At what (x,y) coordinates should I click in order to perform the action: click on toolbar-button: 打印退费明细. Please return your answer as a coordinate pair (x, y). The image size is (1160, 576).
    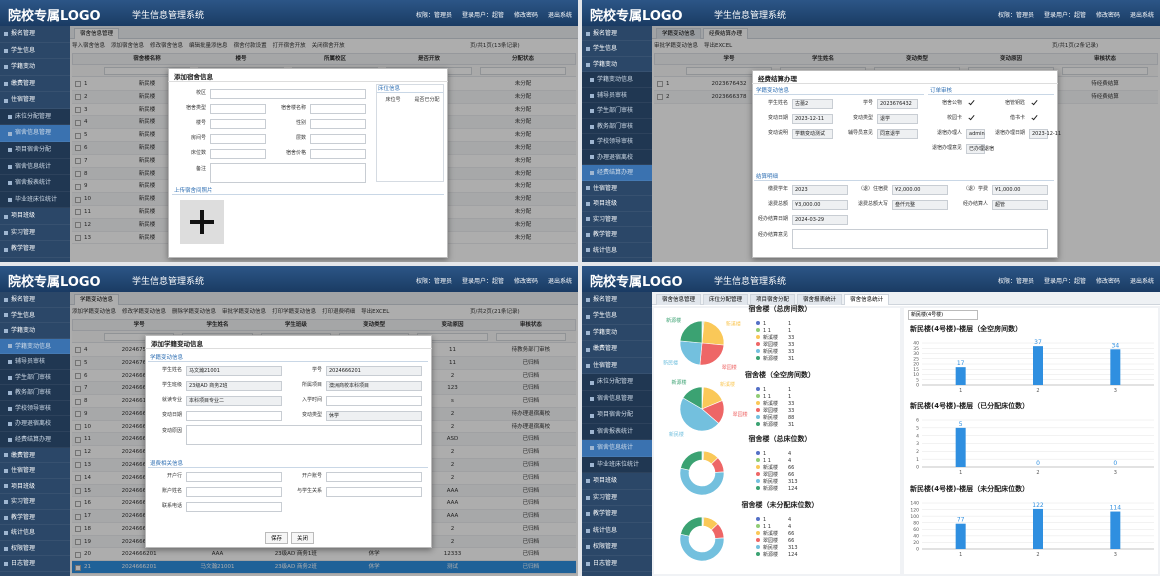
    Looking at the image, I should click on (339, 312).